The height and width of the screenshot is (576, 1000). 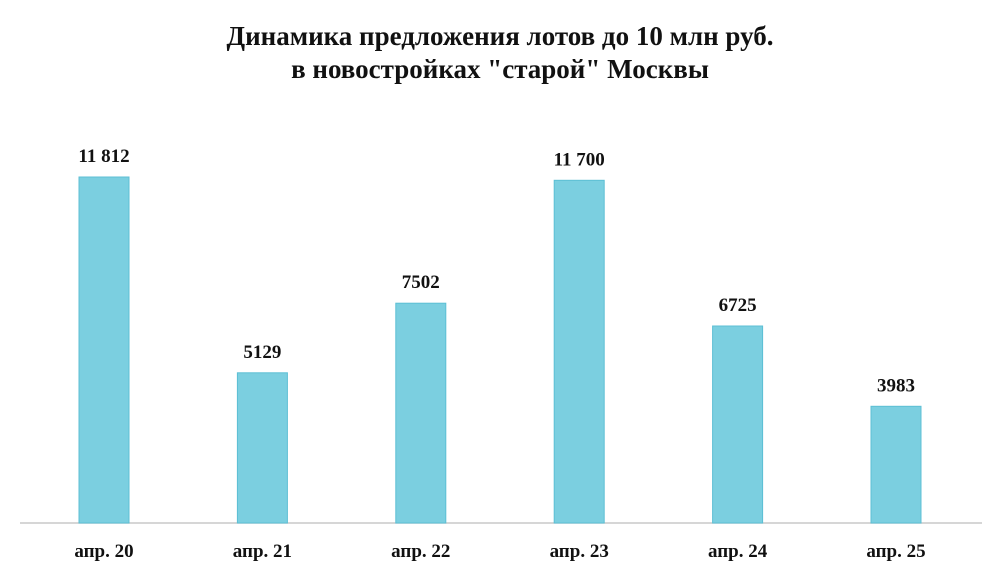 I want to click on chart-title-line-2: в новостройках "старой" Москвы, so click(x=500, y=69).